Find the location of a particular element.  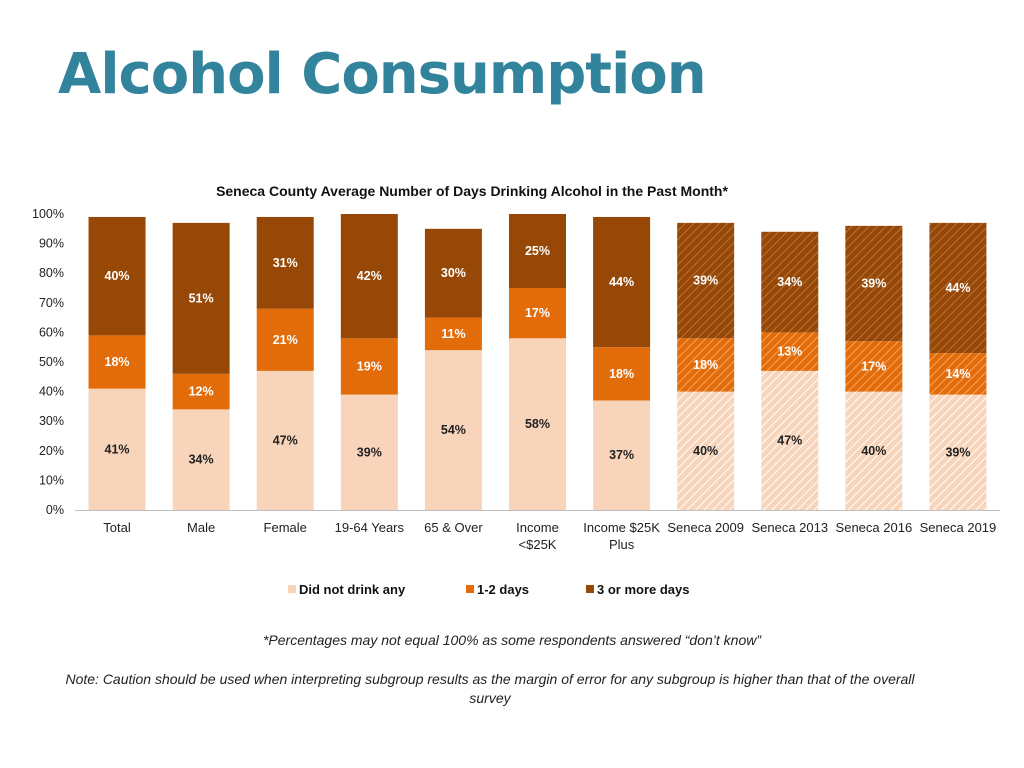

data-label: 58% is located at coordinates (537, 424).